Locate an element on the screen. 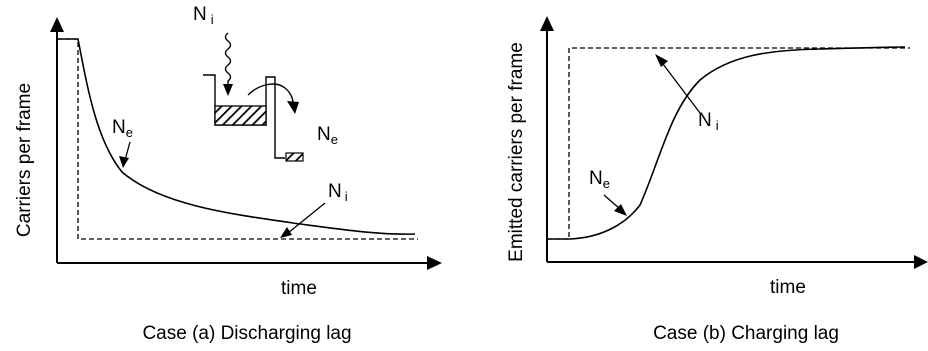  panel-b-injected-pointer is located at coordinates (681, 88).